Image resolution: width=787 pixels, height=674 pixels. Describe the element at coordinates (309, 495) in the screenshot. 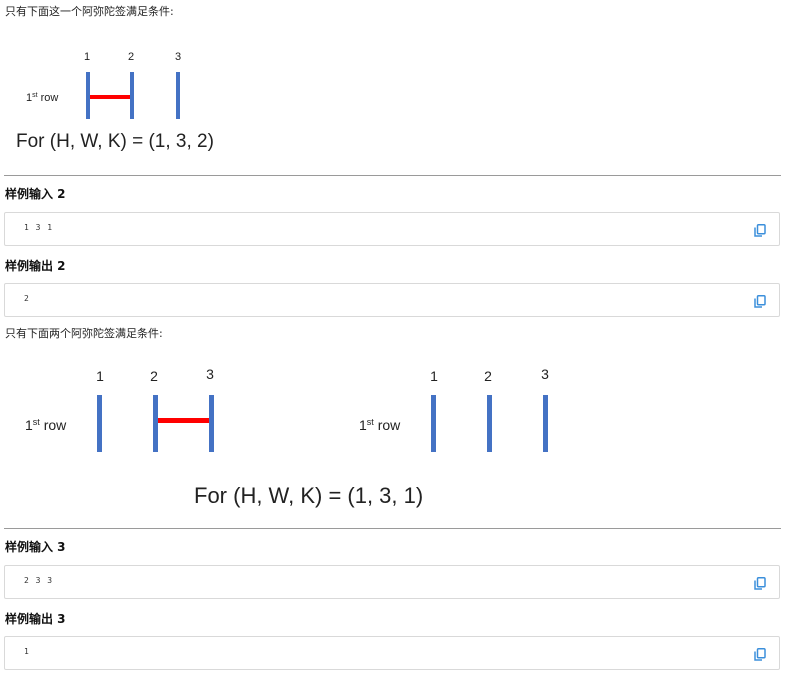

I see `formula-2: For (H, W, K) = (1, 3, 1)` at that location.